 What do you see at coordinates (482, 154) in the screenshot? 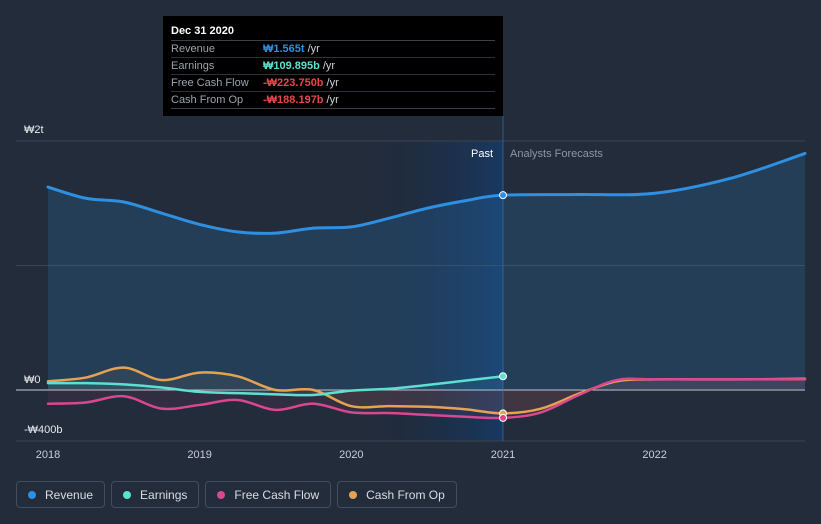
I see `past-label: Past` at bounding box center [482, 154].